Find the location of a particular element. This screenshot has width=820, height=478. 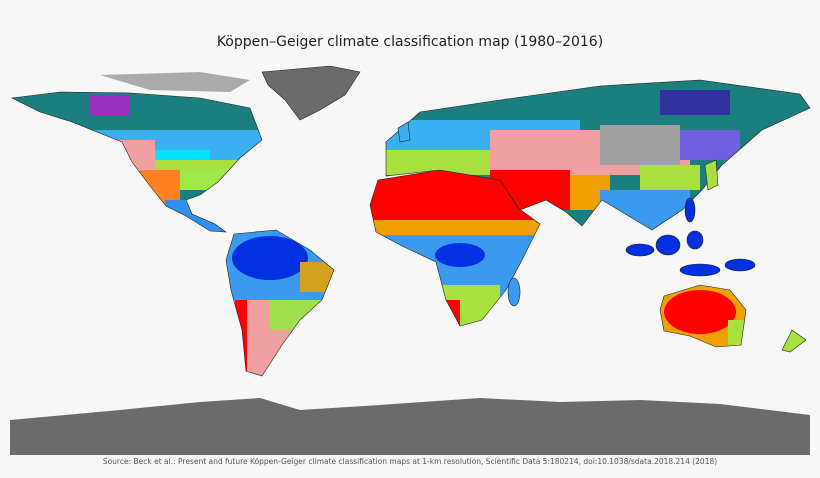

australia-outline is located at coordinates (703, 316).